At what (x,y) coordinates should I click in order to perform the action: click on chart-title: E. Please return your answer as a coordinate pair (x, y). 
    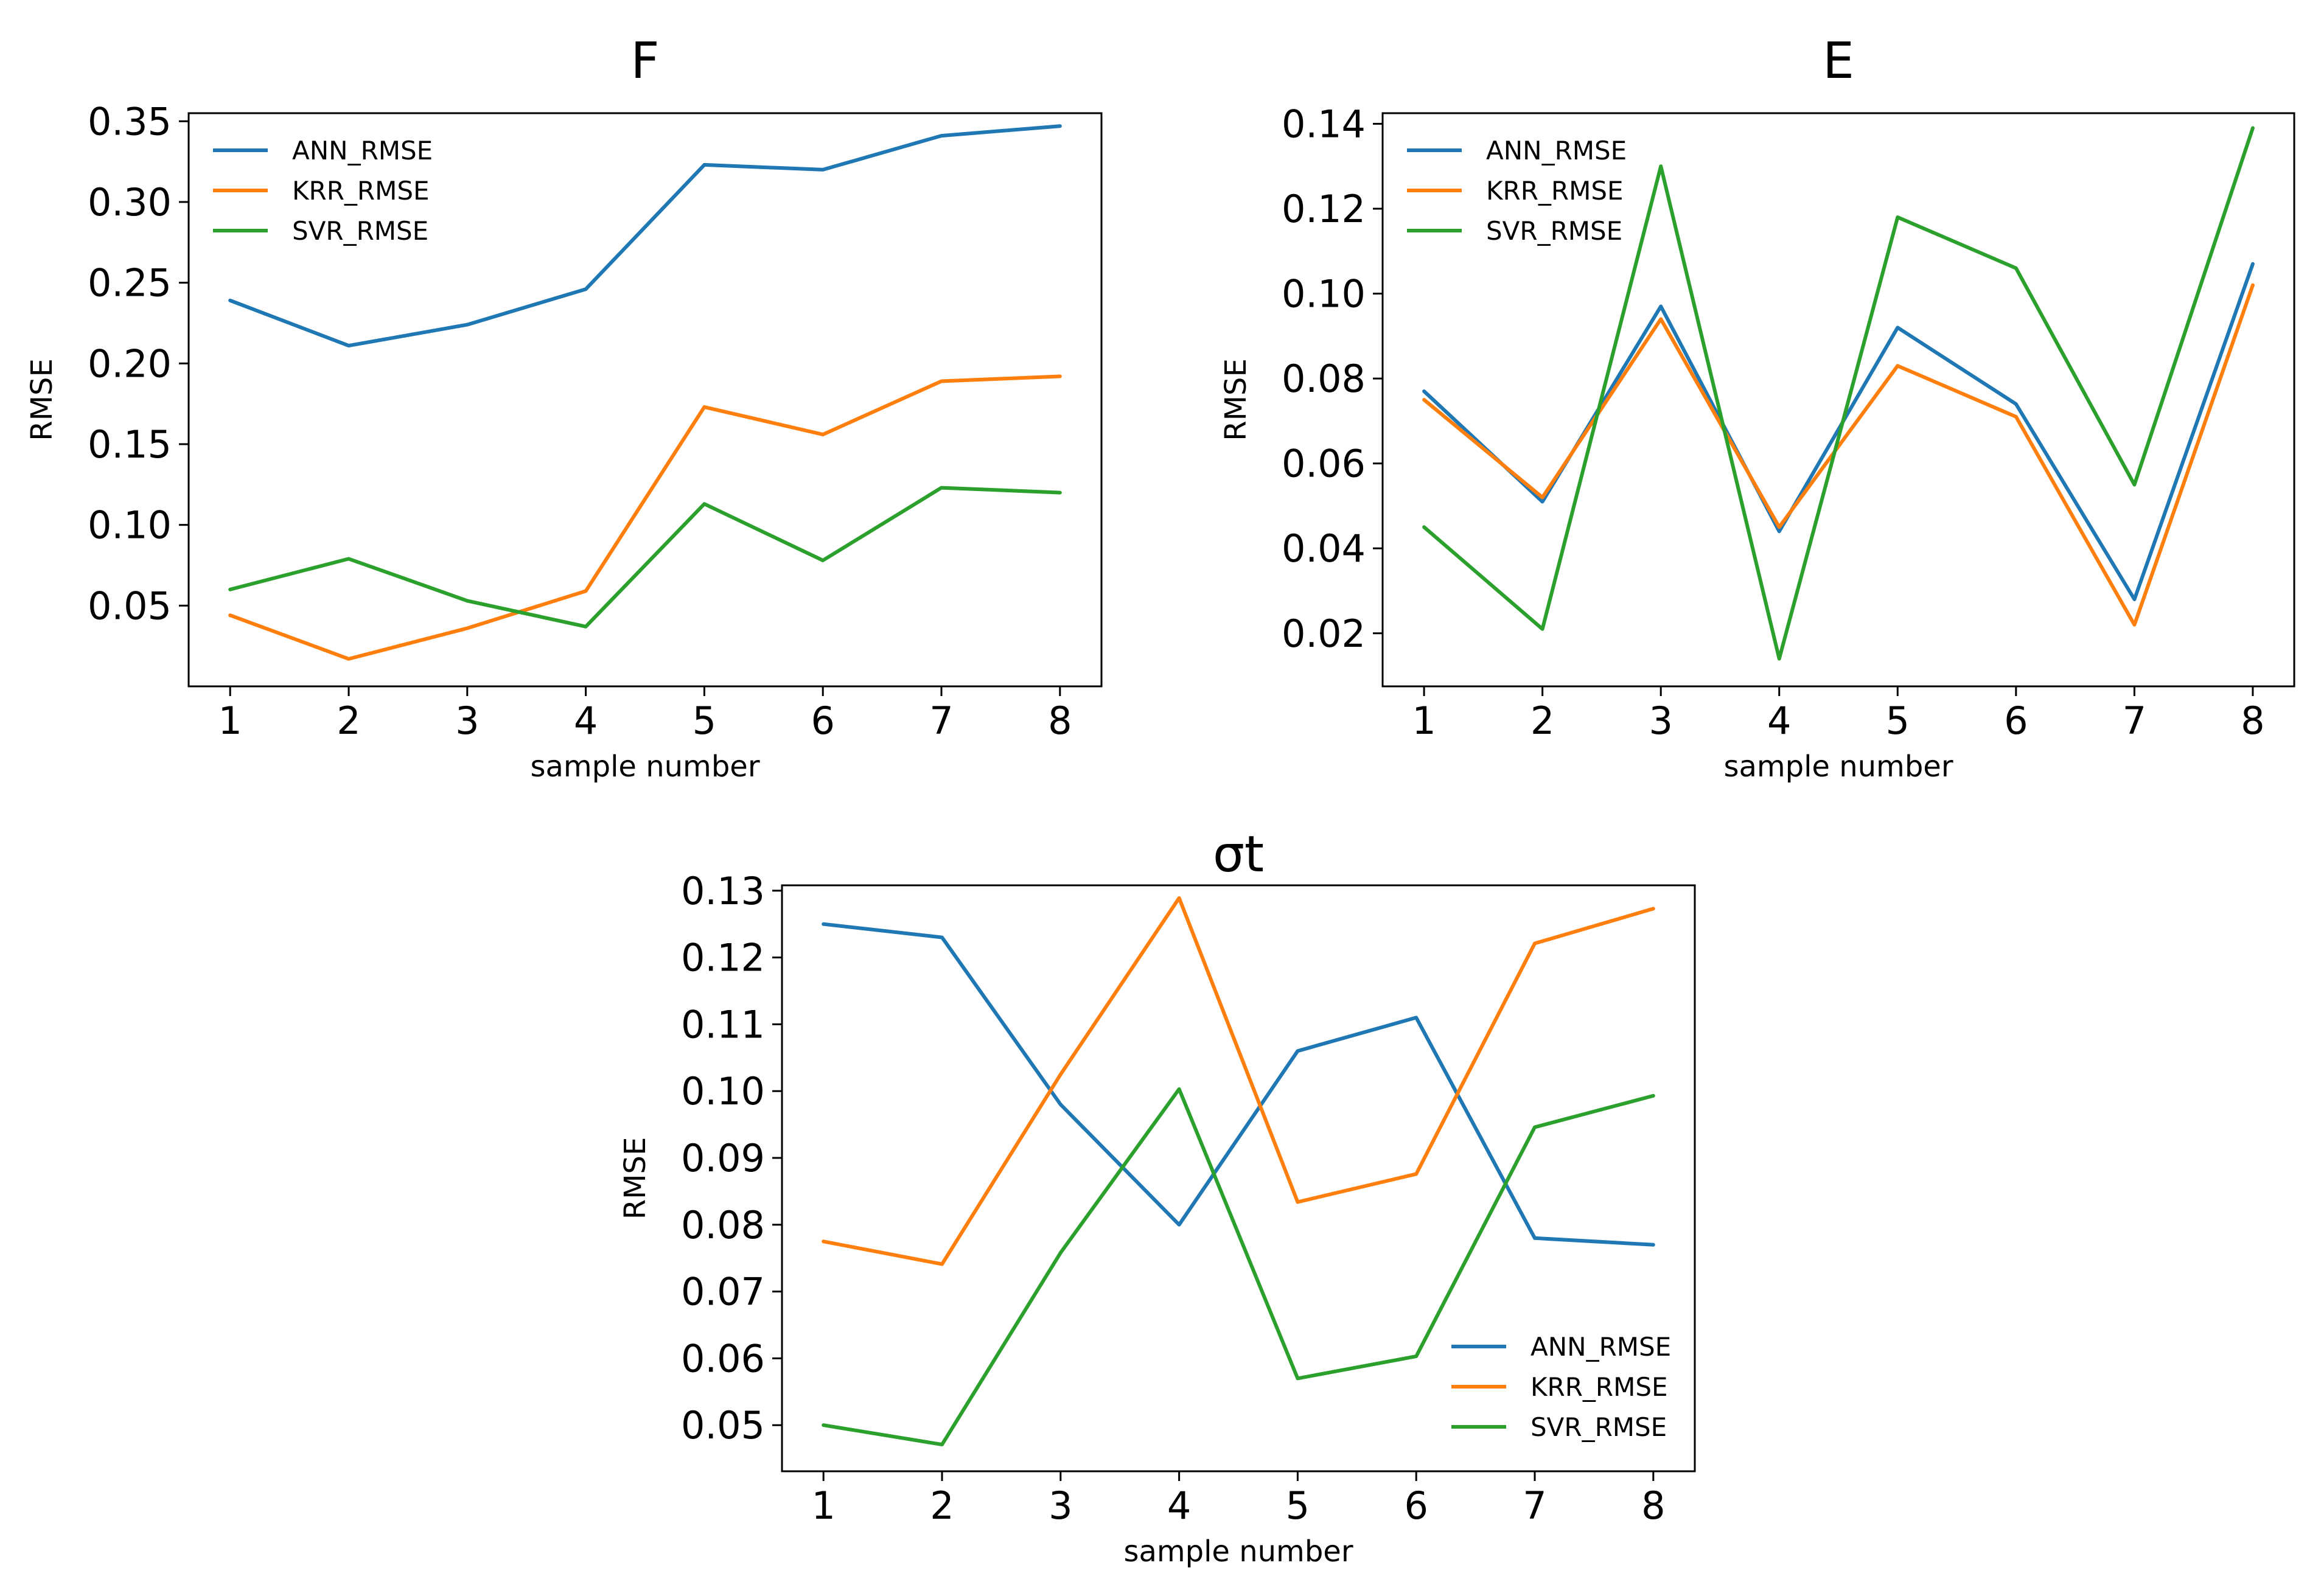
    Looking at the image, I should click on (1838, 61).